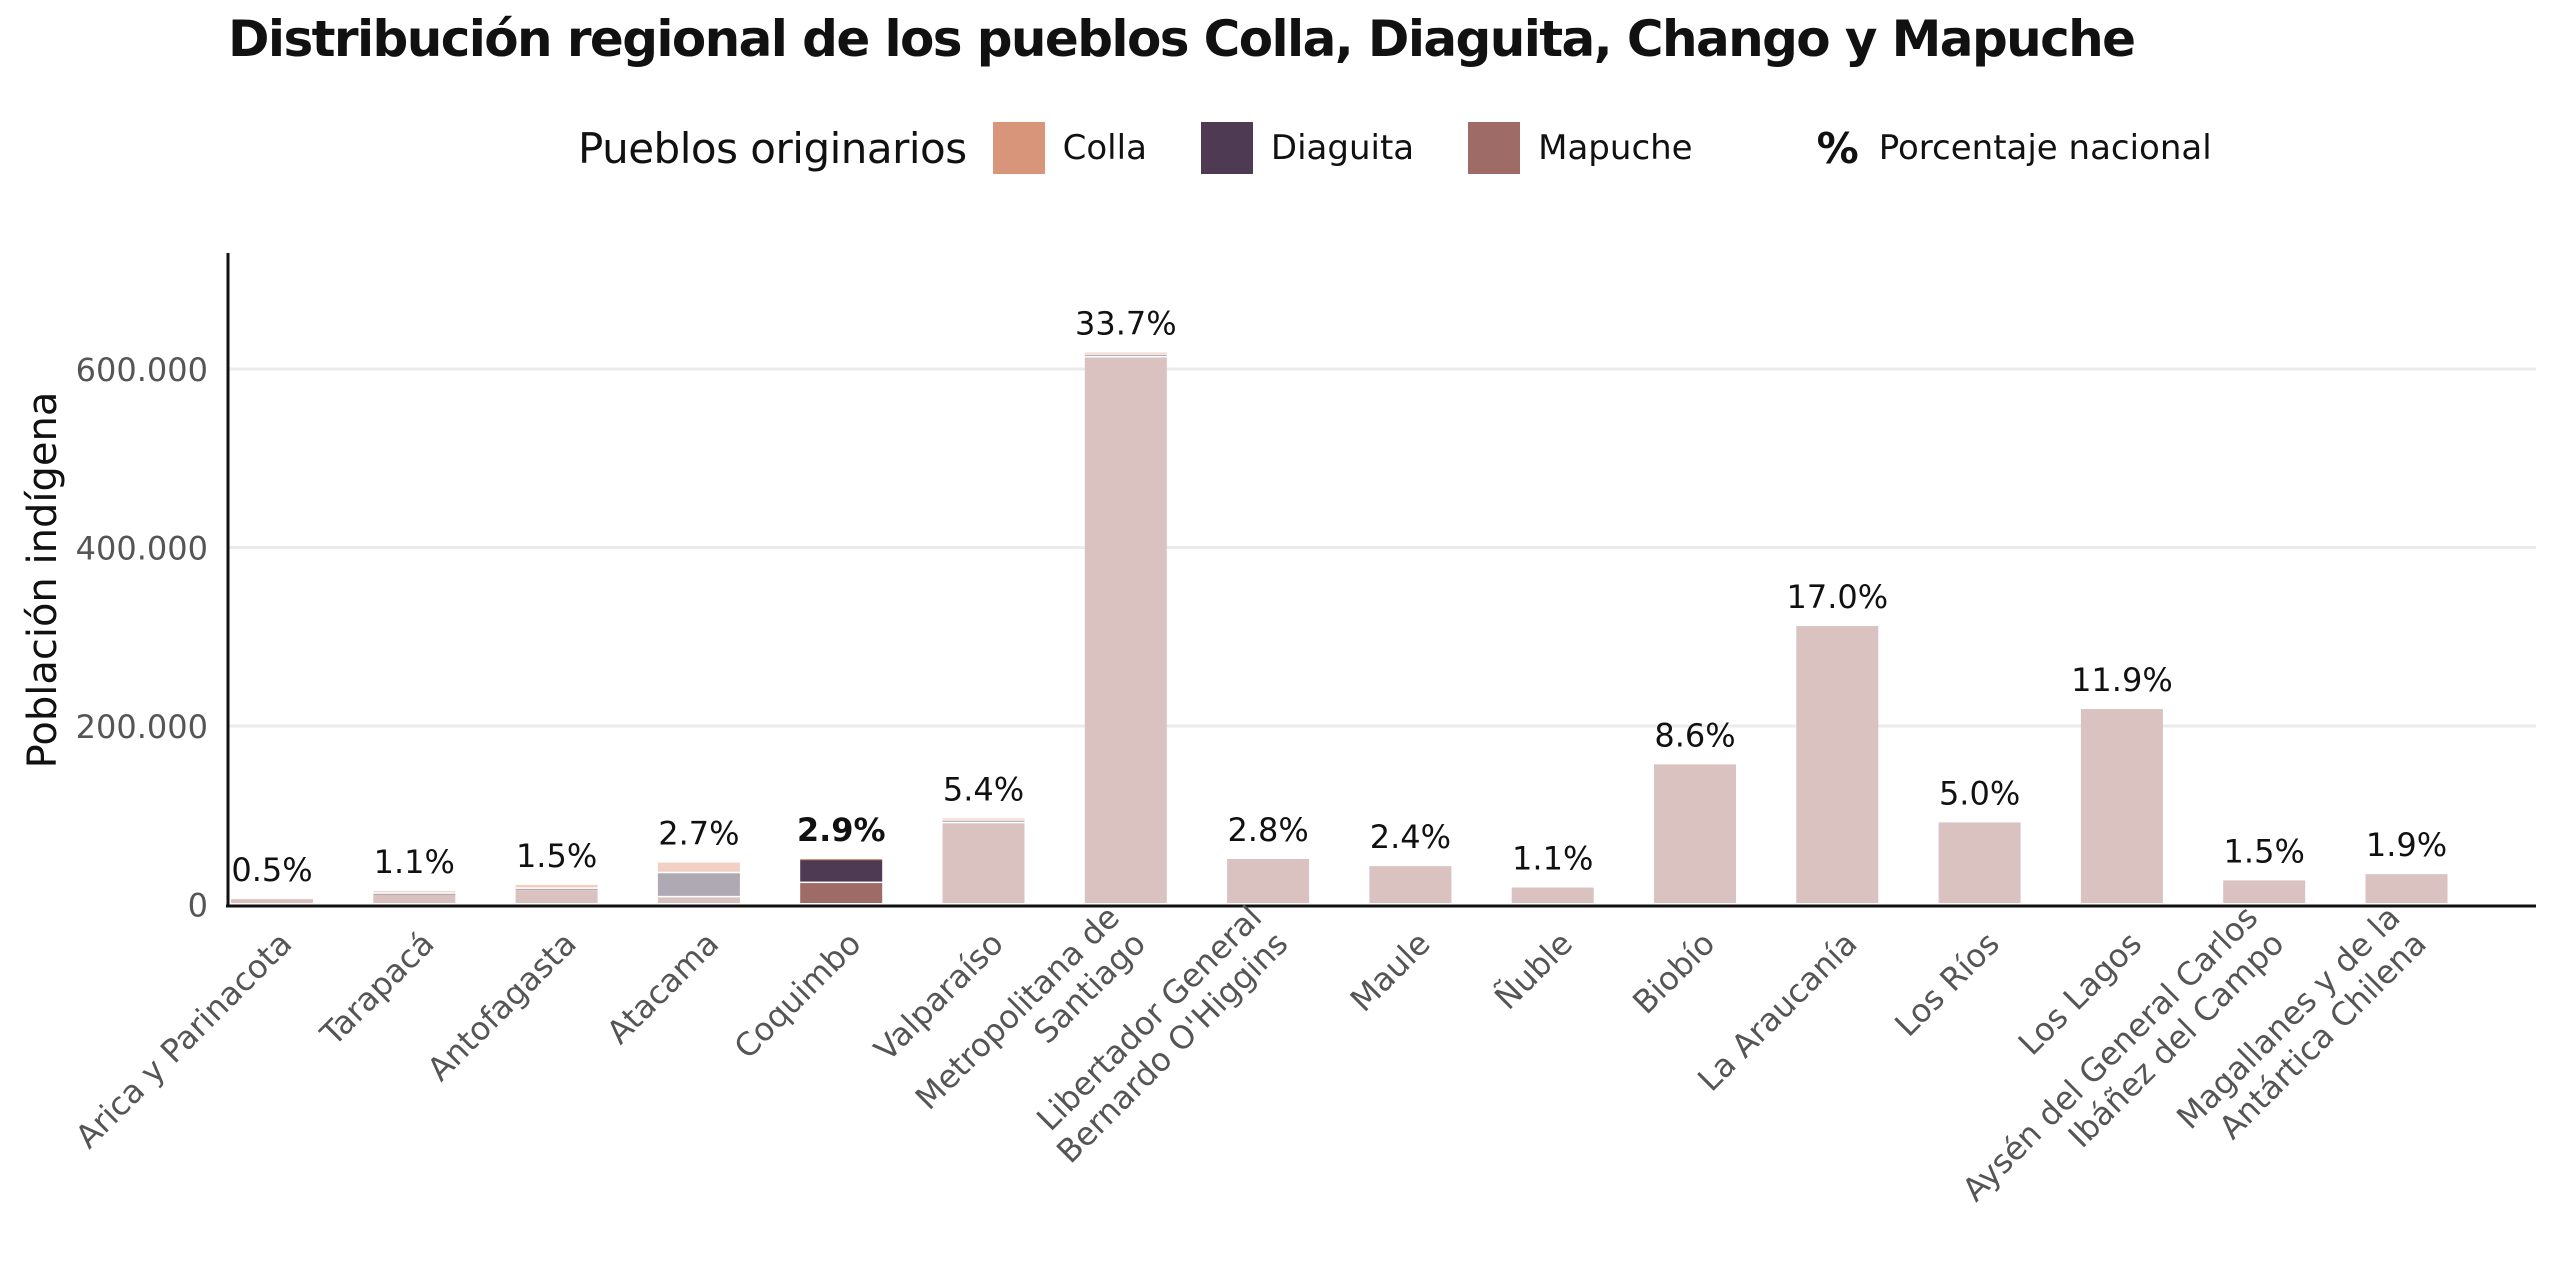 The width and height of the screenshot is (2560, 1280). I want to click on percent-label: 5.0%, so click(1979, 793).